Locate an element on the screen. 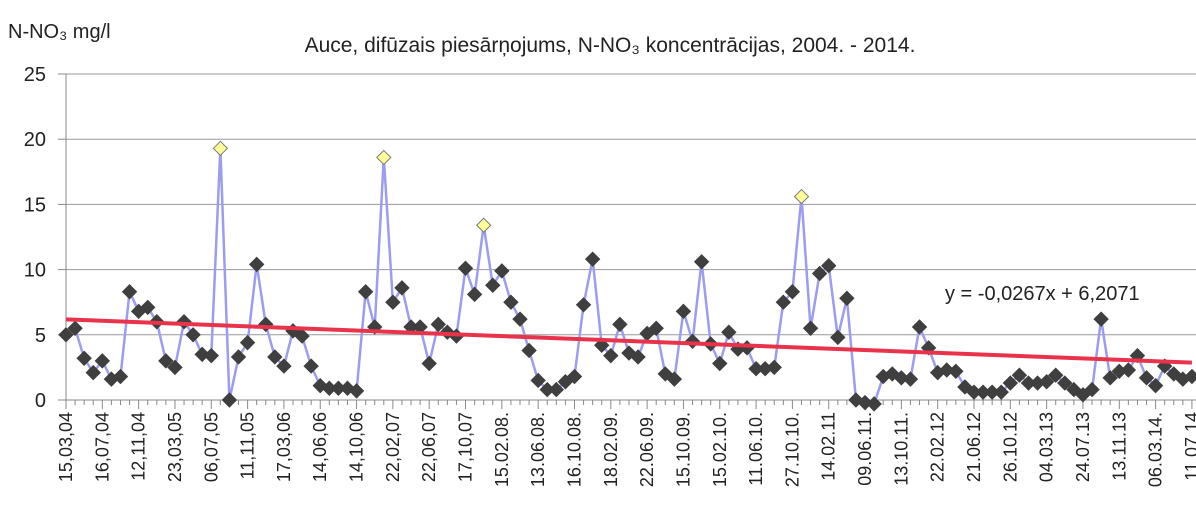 Image resolution: width=1196 pixels, height=522 pixels. x-tick-label: 22.06.09. is located at coordinates (647, 449).